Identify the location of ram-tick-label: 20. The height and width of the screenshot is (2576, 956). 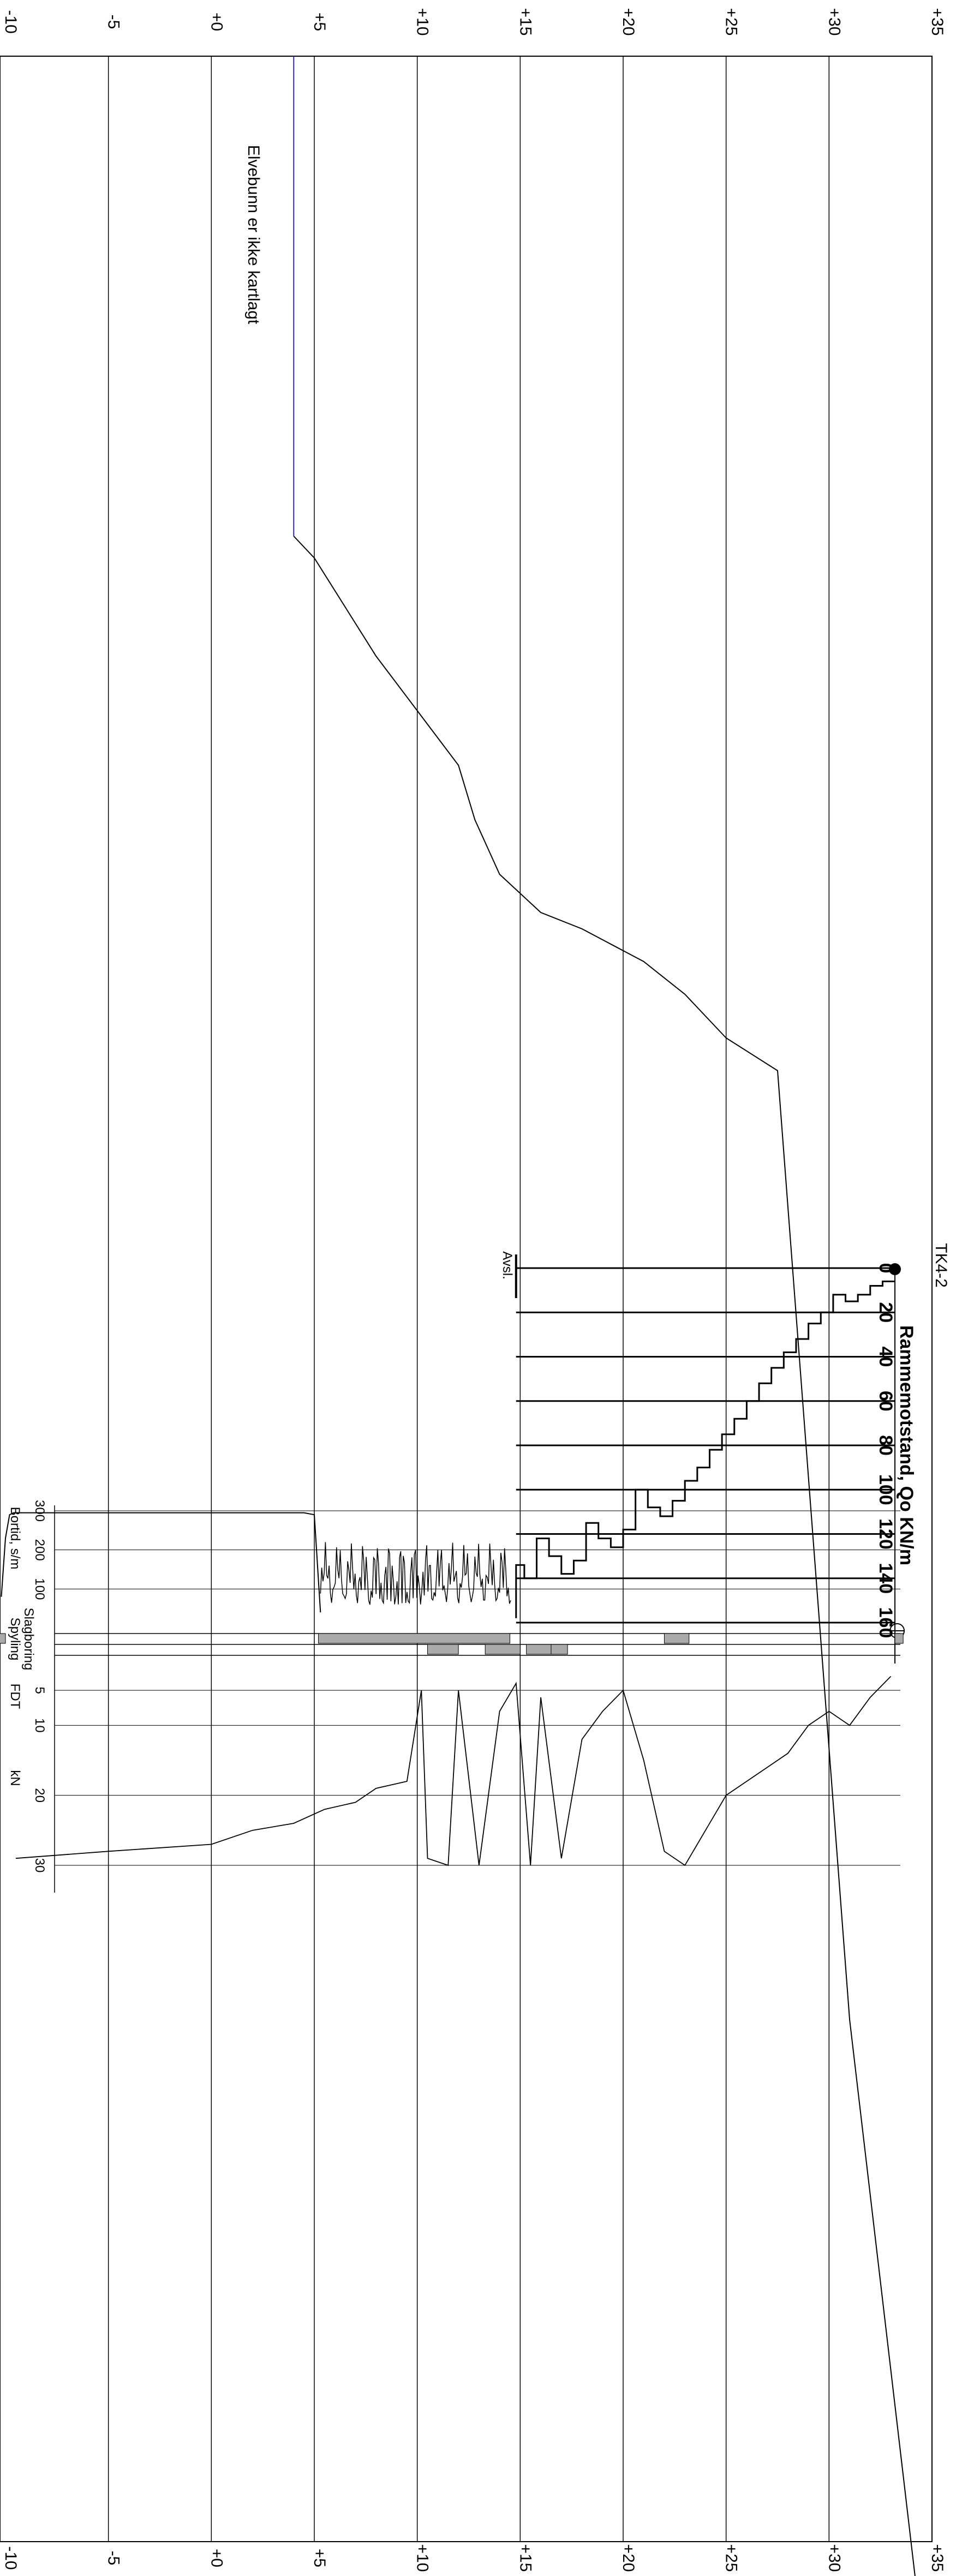
(885, 1313).